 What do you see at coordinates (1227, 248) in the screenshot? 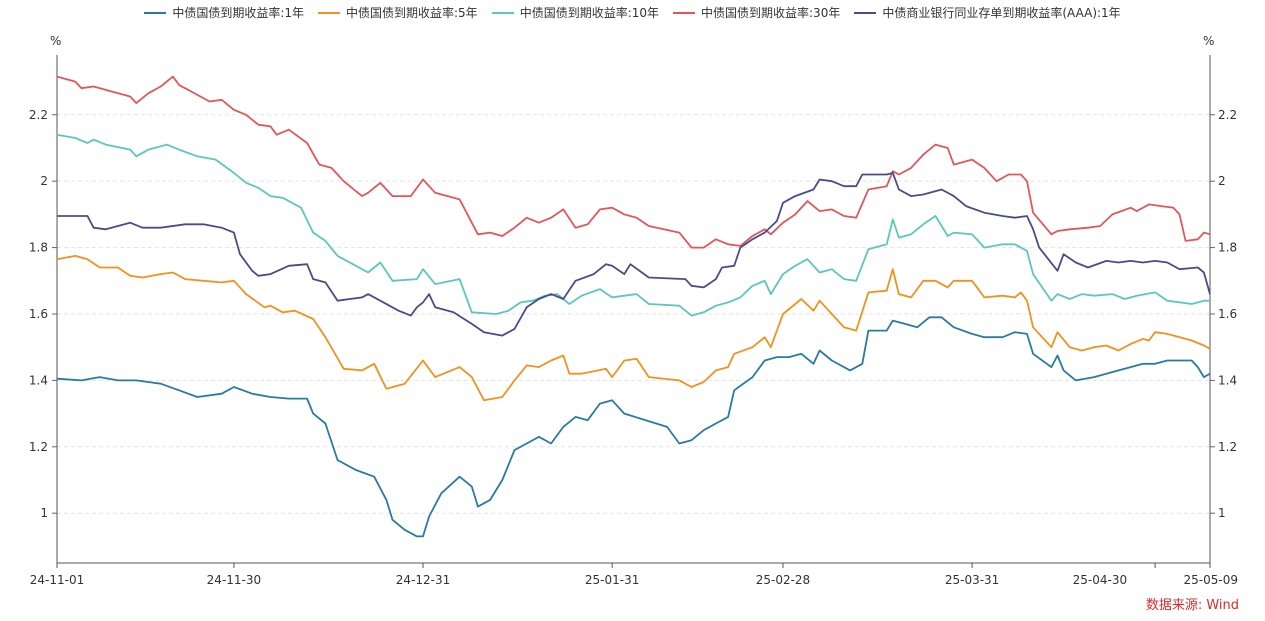
I see `y-tick-label-right: 1.8` at bounding box center [1227, 248].